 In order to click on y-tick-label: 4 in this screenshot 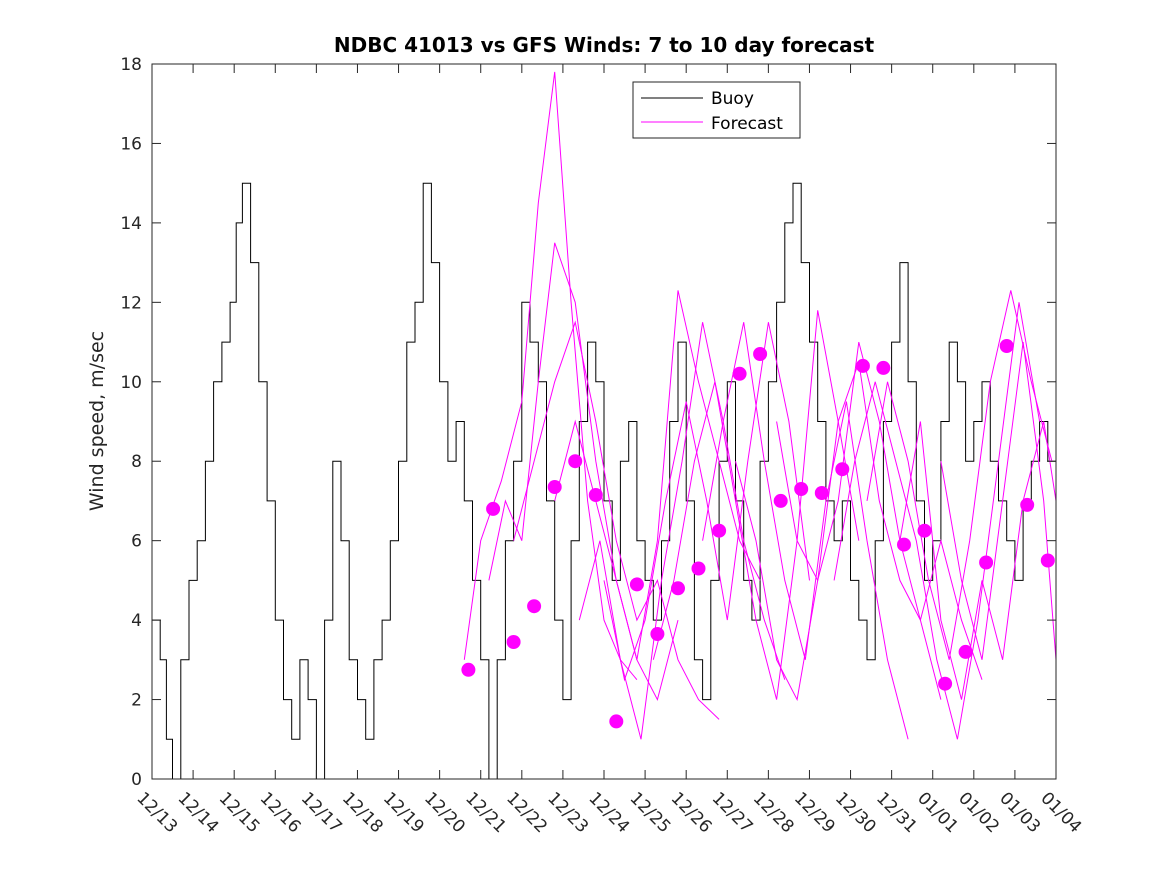, I will do `click(136, 621)`.